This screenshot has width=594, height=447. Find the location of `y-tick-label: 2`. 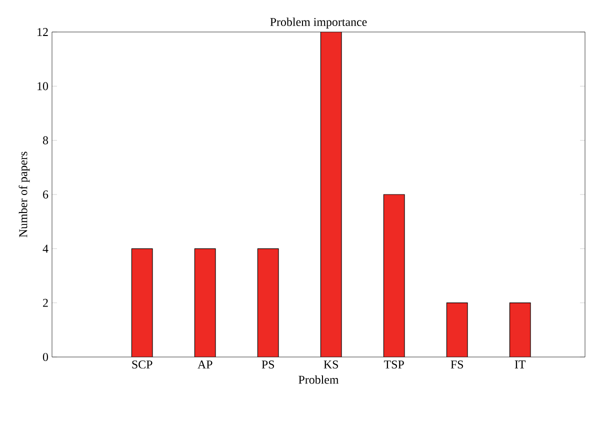

y-tick-label: 2 is located at coordinates (45, 302).